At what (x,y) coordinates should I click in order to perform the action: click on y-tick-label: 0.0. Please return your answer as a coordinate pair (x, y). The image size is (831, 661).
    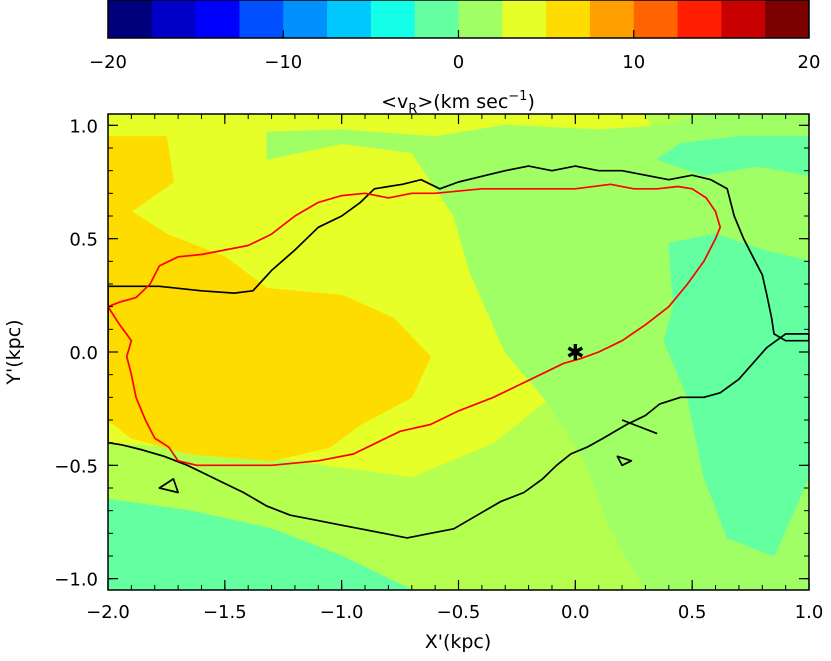
    Looking at the image, I should click on (83, 353).